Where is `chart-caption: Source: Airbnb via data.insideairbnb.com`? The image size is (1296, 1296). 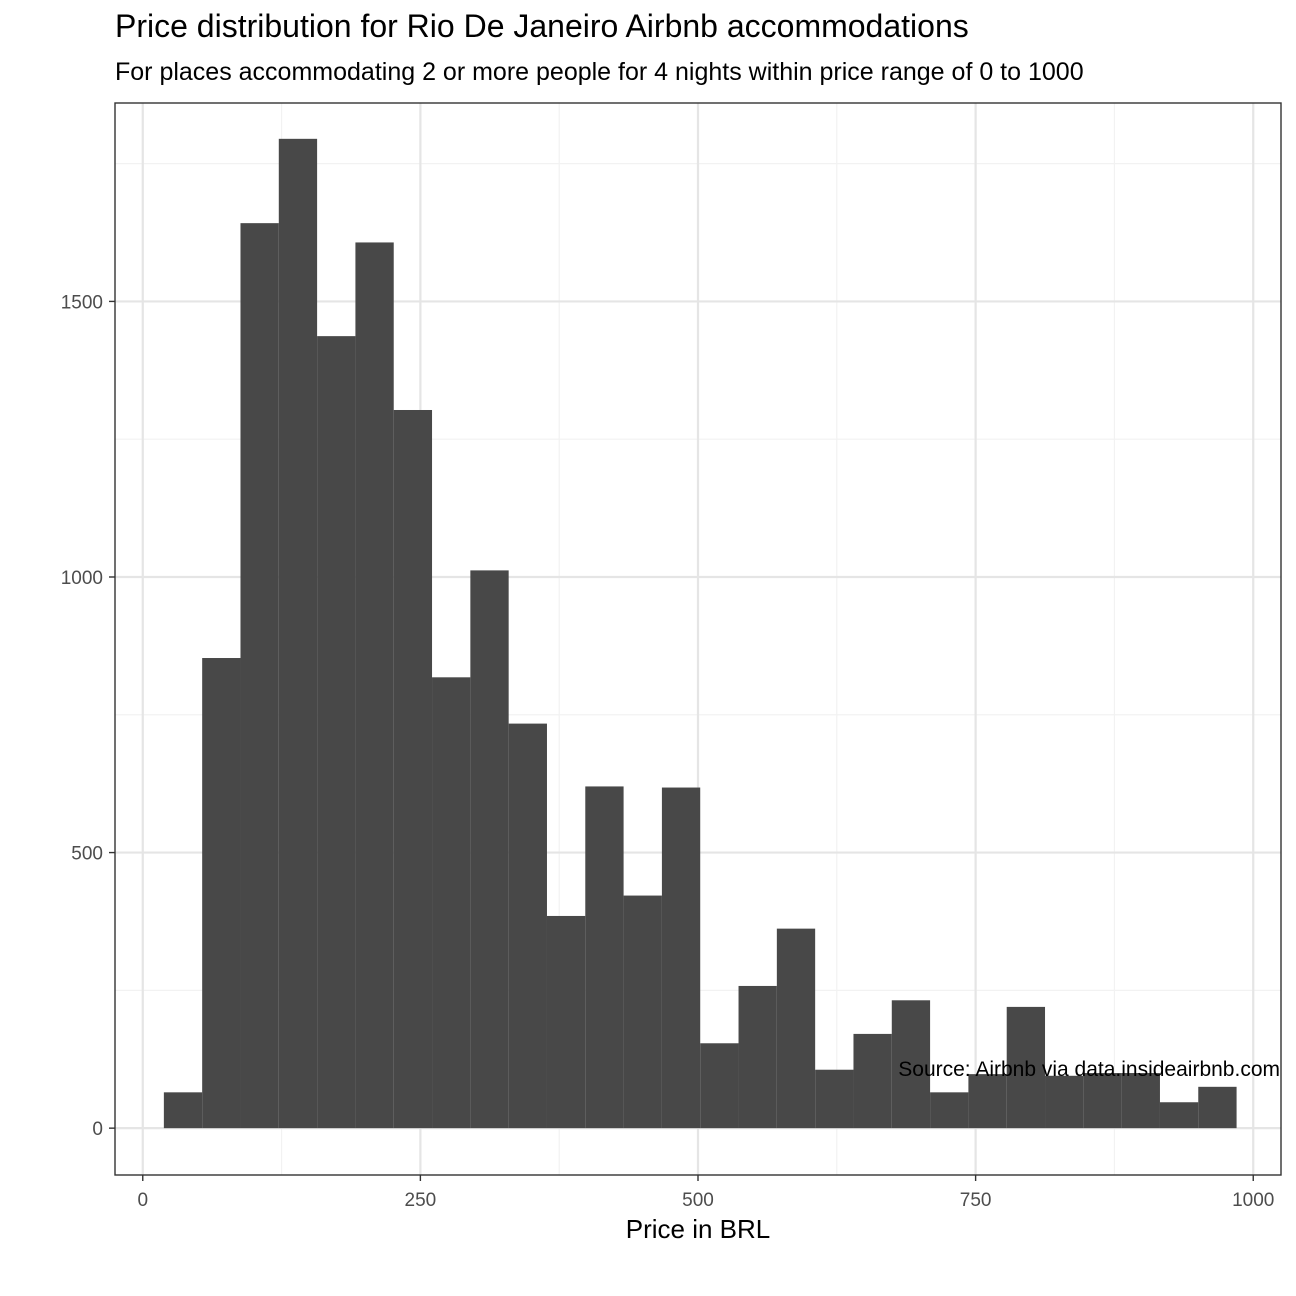 chart-caption: Source: Airbnb via data.insideairbnb.com is located at coordinates (1089, 1069).